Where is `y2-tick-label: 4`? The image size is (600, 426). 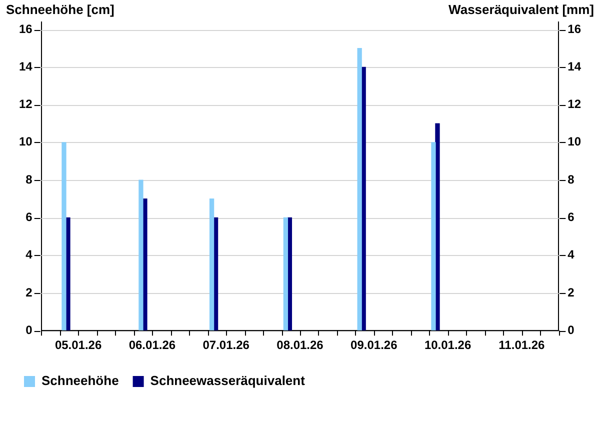 y2-tick-label: 4 is located at coordinates (571, 255).